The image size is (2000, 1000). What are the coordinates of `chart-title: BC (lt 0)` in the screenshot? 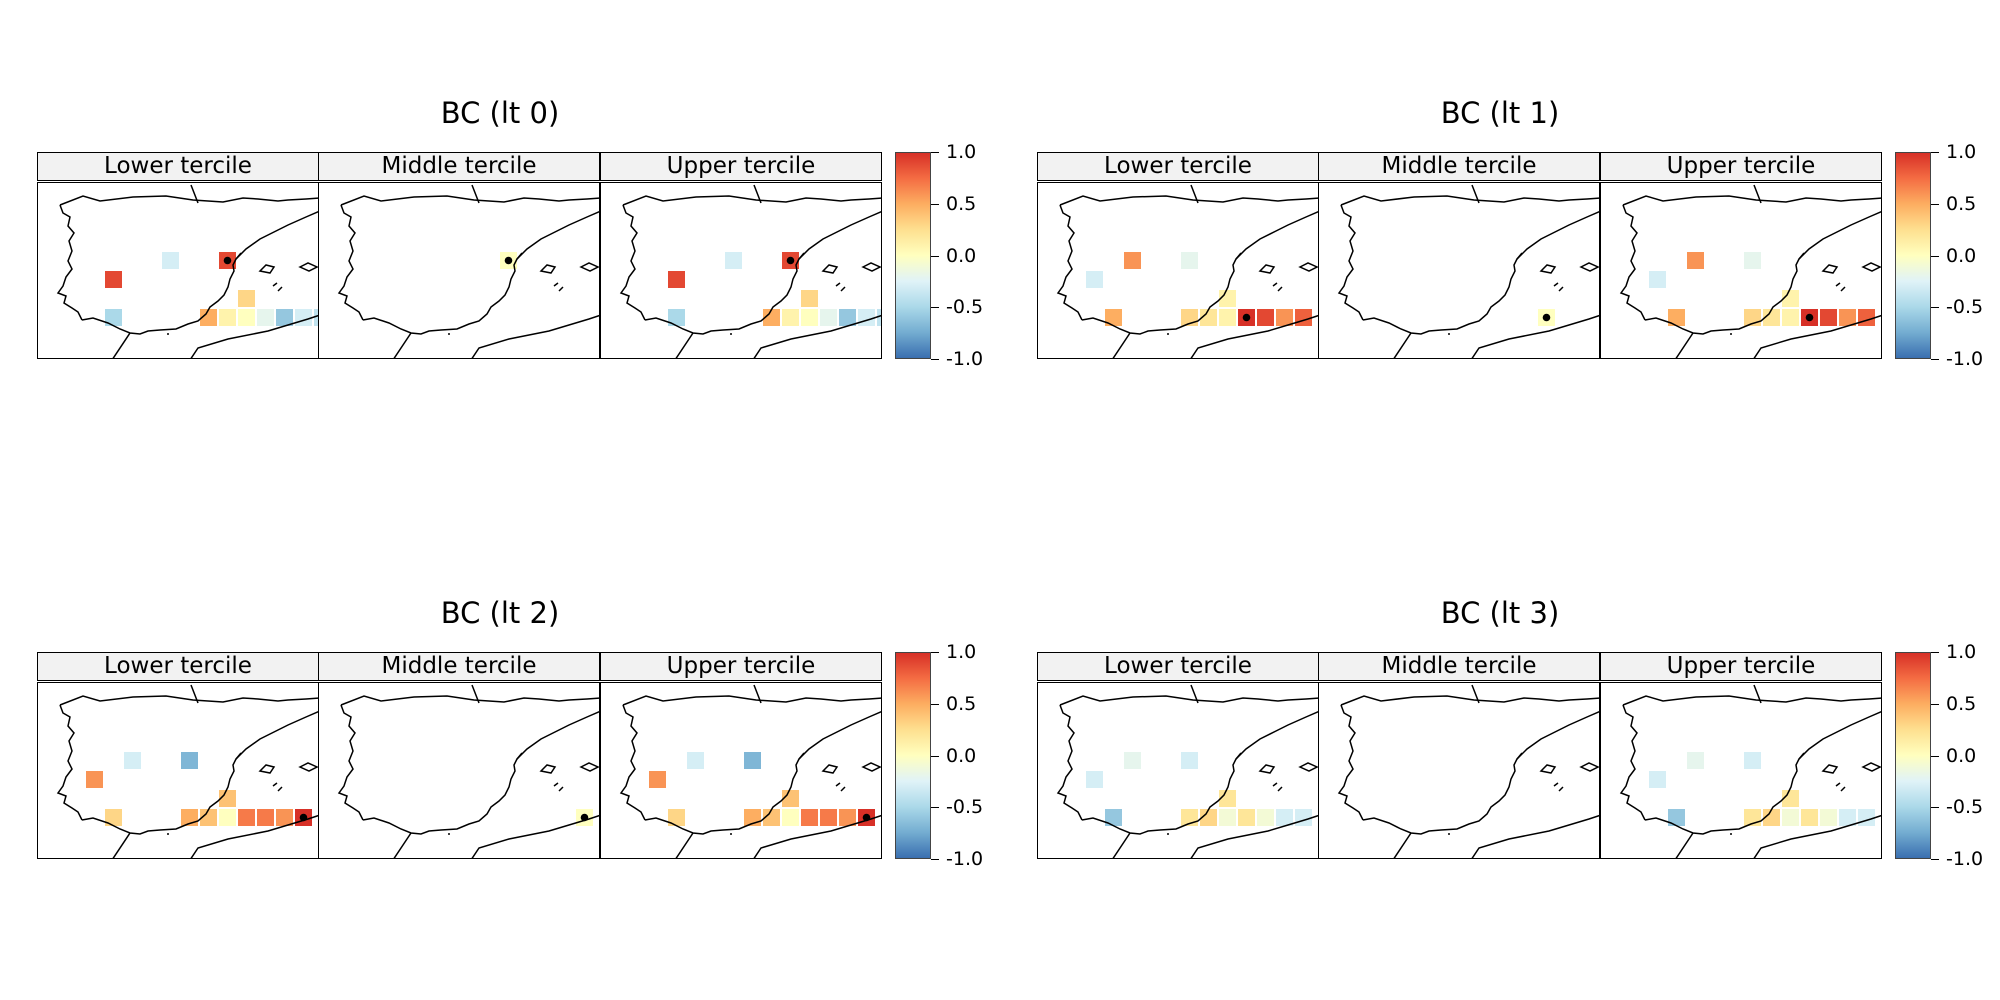 It's located at (500, 113).